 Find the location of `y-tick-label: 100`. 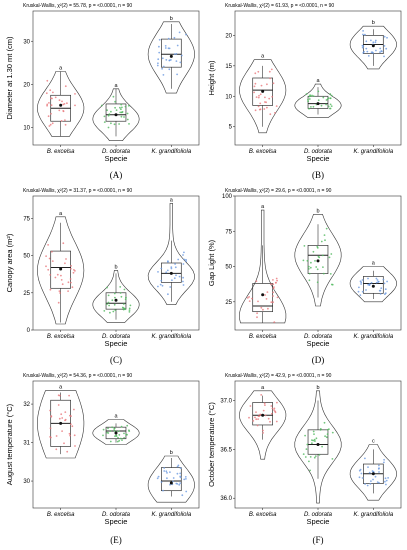

y-tick-label: 100 is located at coordinates (227, 197).